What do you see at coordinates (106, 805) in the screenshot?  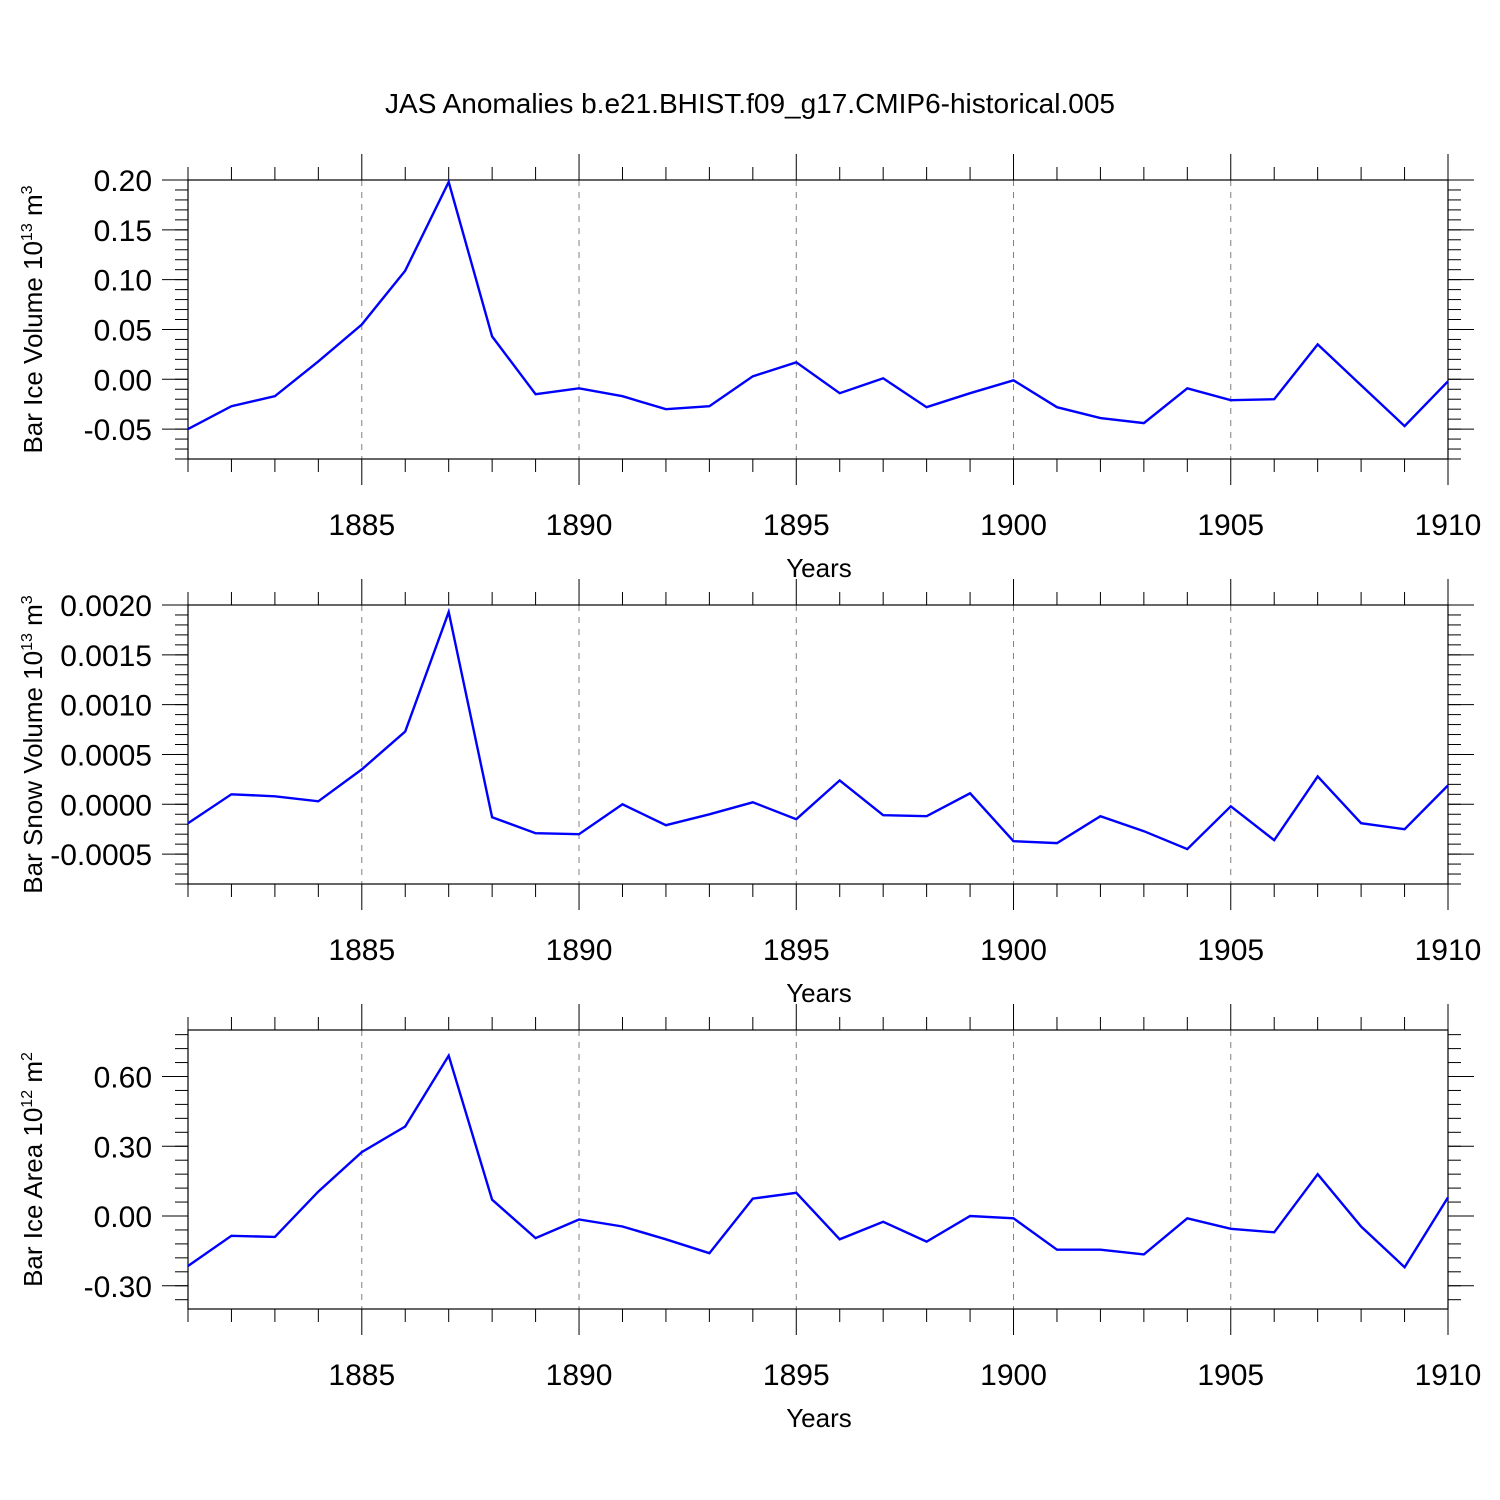 I see `y-tick-label: 0.0000` at bounding box center [106, 805].